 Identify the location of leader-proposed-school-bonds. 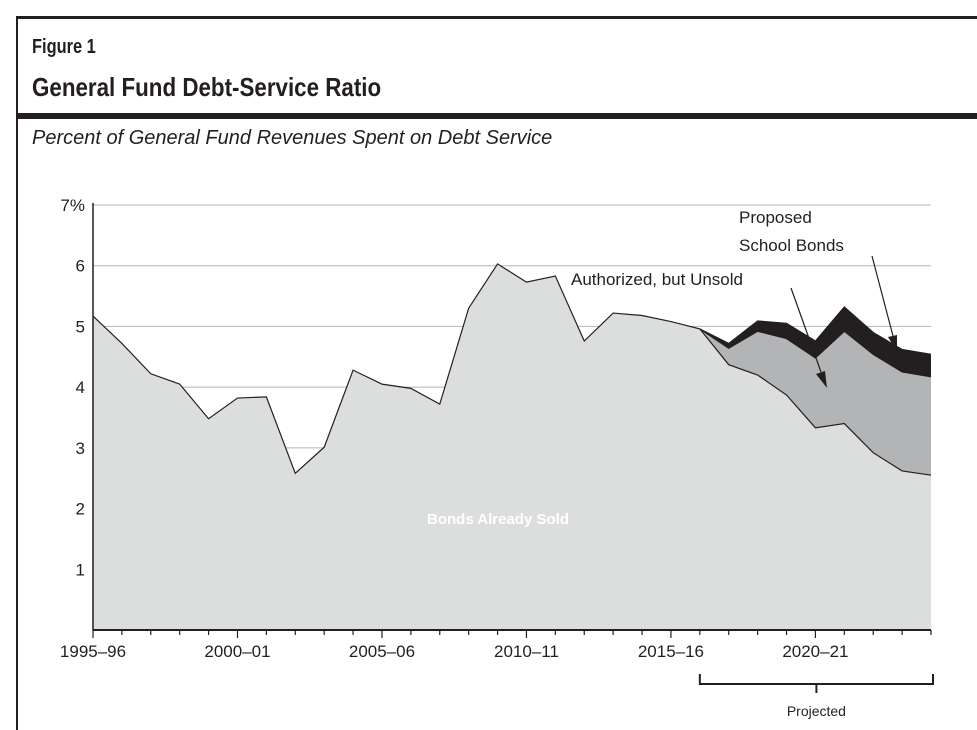
(882, 296).